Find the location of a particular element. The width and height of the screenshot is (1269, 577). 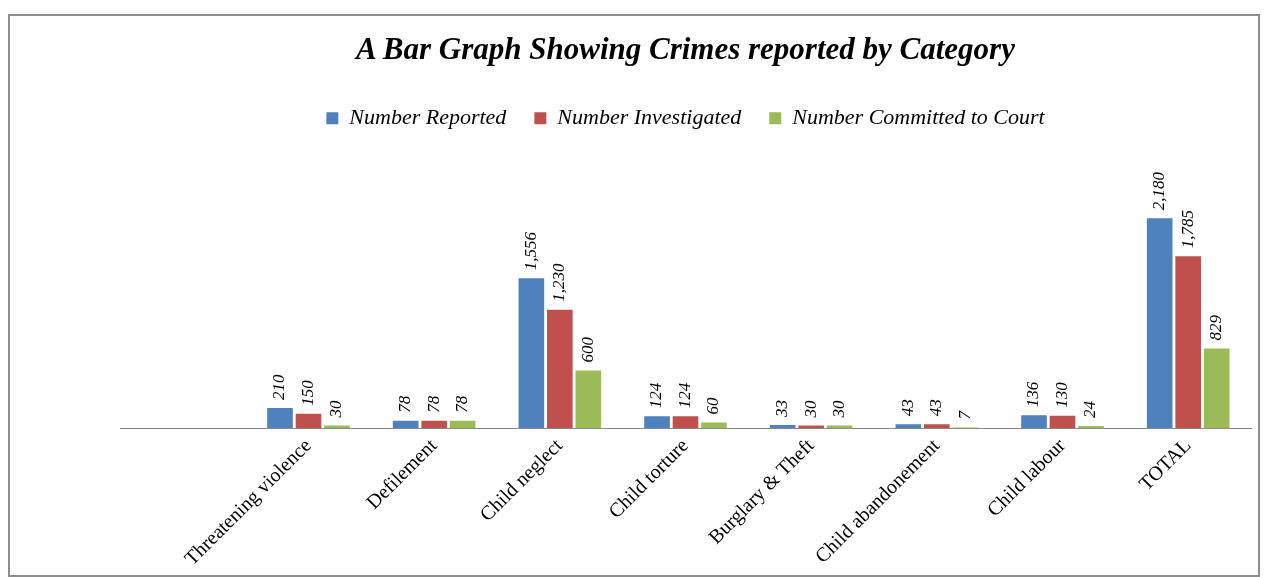

data-label: 600 is located at coordinates (587, 349).